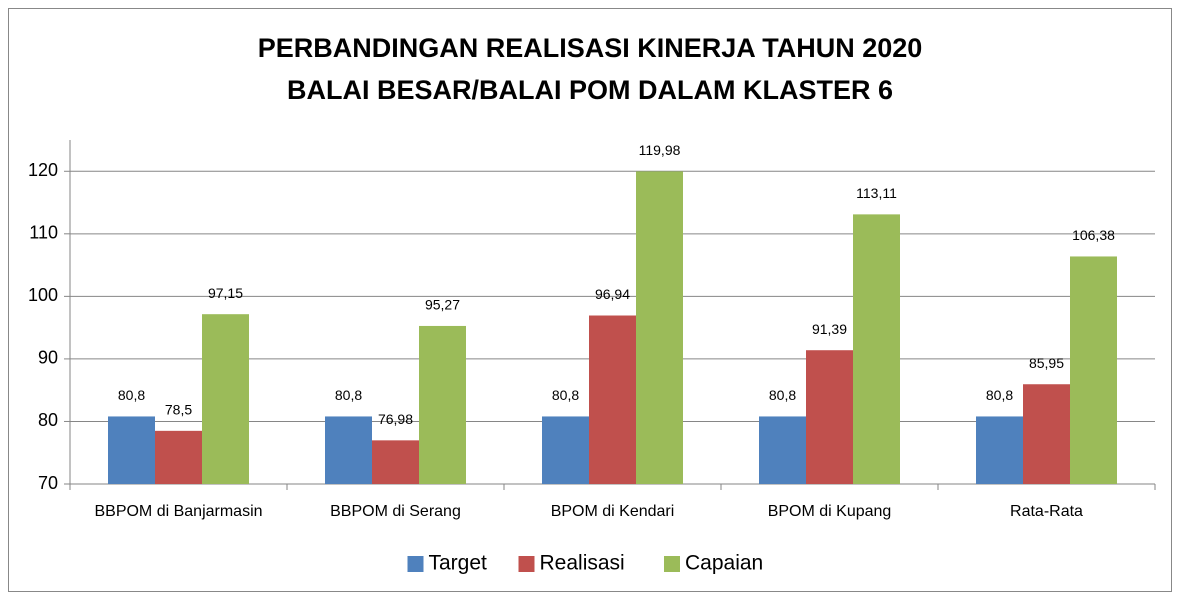 Image resolution: width=1180 pixels, height=605 pixels. I want to click on y-tick-label: 90, so click(48, 358).